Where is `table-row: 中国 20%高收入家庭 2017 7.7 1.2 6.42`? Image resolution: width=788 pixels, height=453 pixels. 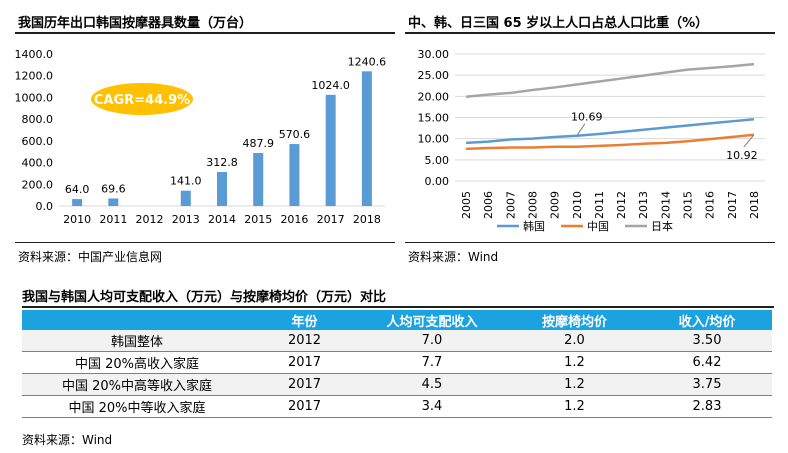 table-row: 中国 20%高收入家庭 2017 7.7 1.2 6.42 is located at coordinates (397, 362).